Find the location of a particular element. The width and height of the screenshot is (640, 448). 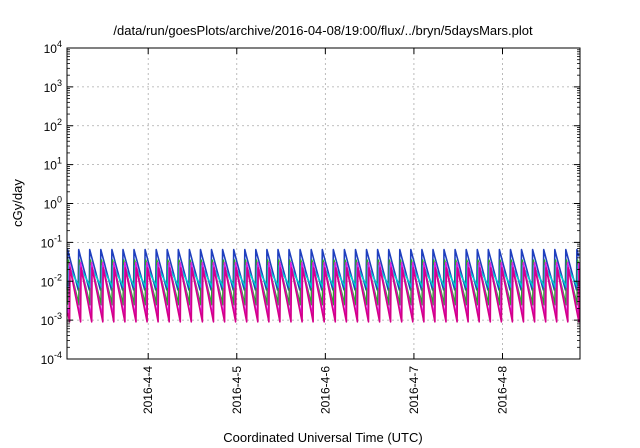

x-axis-label: Coordinated Universal Time (UTC) is located at coordinates (322, 437).